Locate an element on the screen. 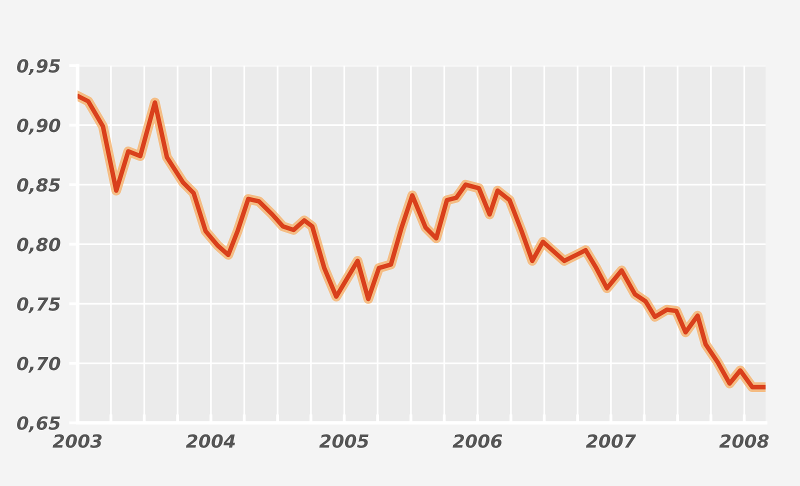 The height and width of the screenshot is (486, 800). y-tick-label: 0,85 is located at coordinates (38, 186).